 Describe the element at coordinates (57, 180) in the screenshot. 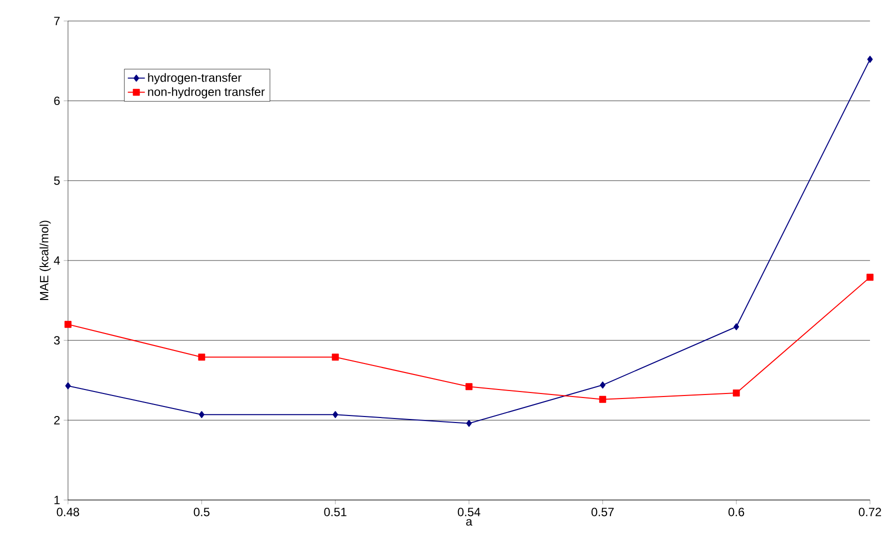

I see `y-tick-label: 5` at that location.